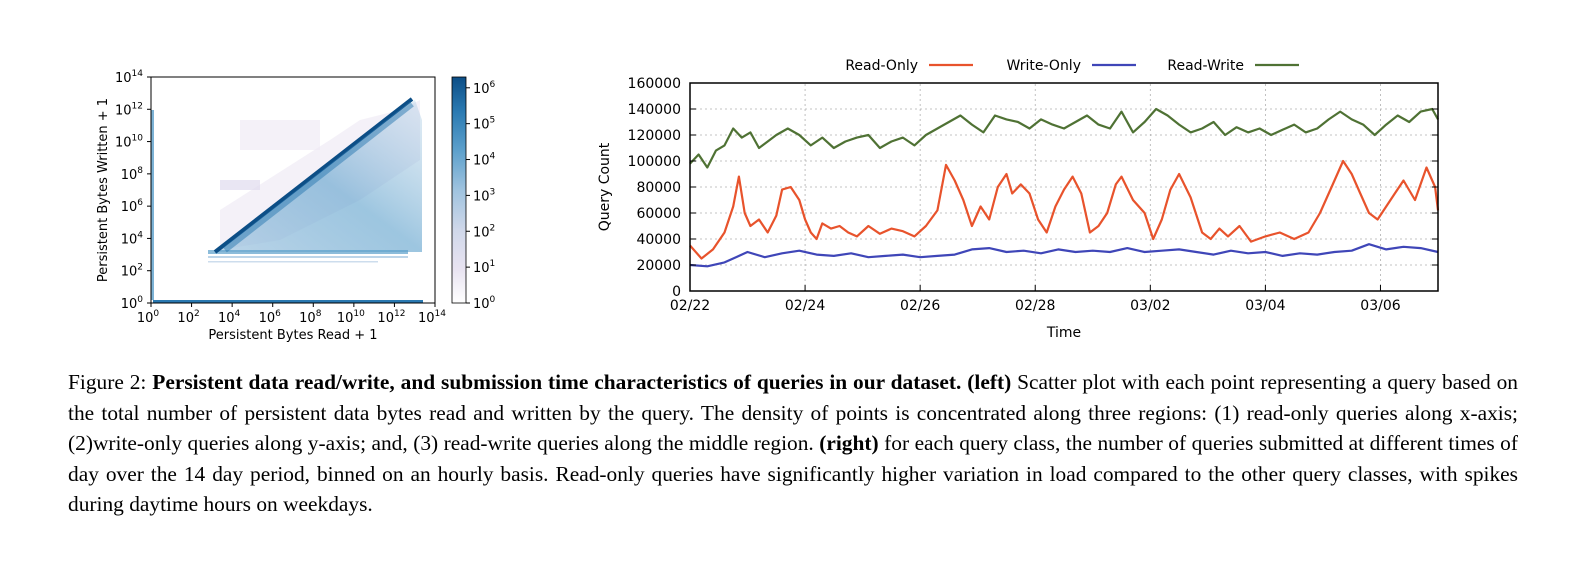 The height and width of the screenshot is (566, 1582). I want to click on heatmap-y-tick-label: 10⁶, so click(132, 206).